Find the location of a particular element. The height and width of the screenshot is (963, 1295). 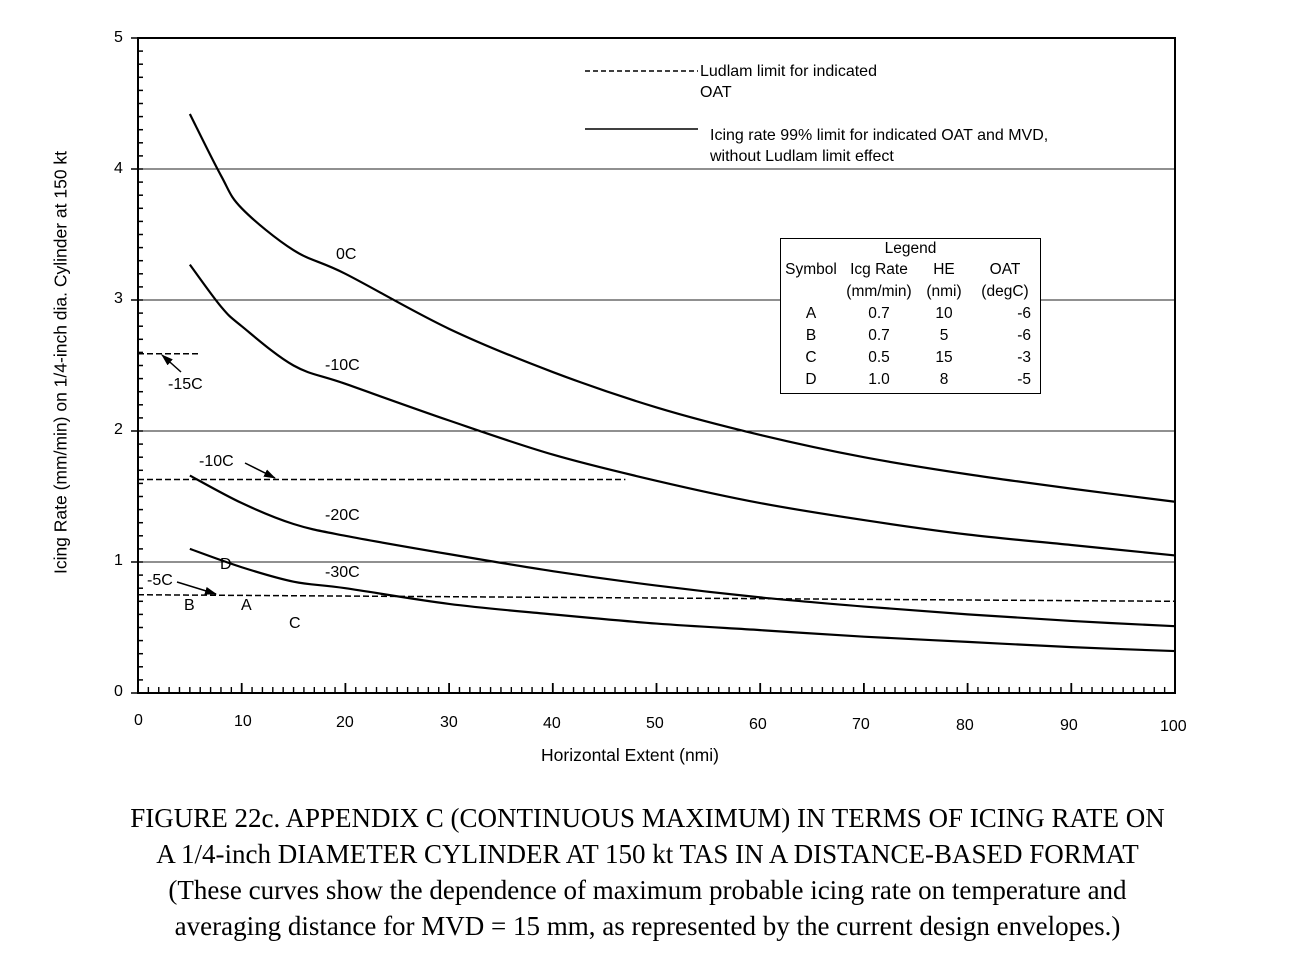

symbol-cell: C is located at coordinates (811, 357).